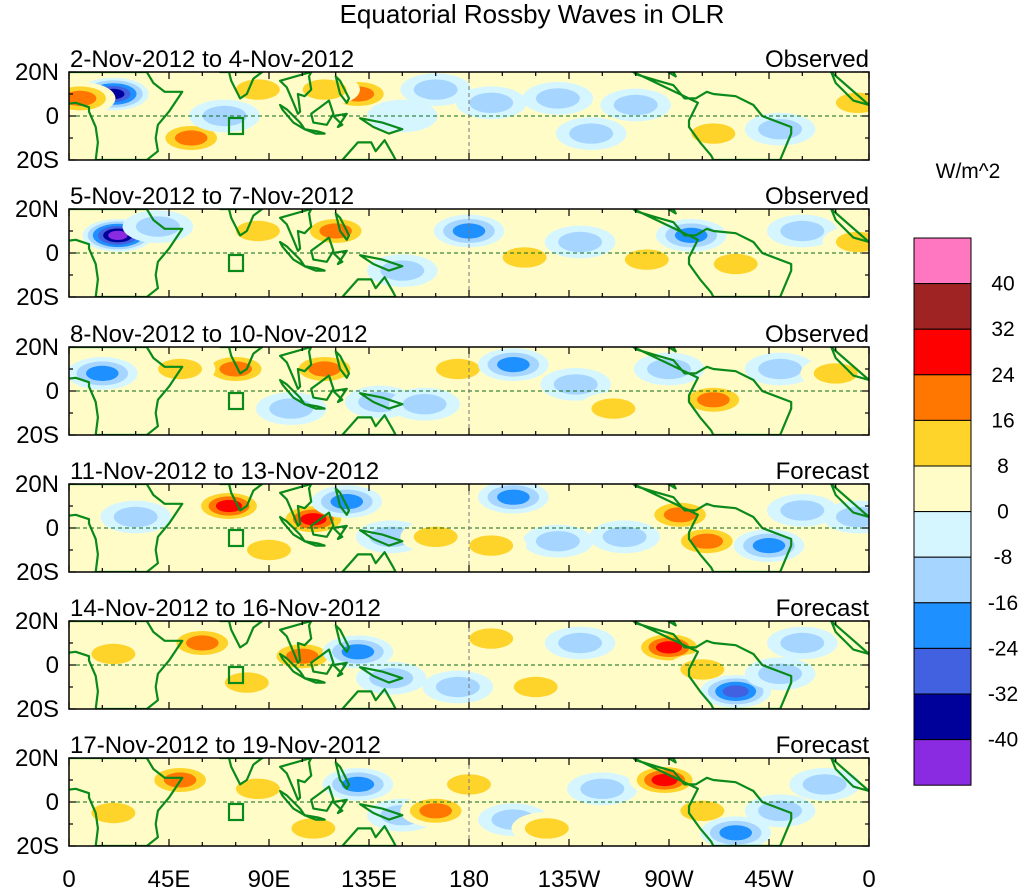 The image size is (1021, 890). Describe the element at coordinates (52, 391) in the screenshot. I see `lat-tick-label: 0` at that location.